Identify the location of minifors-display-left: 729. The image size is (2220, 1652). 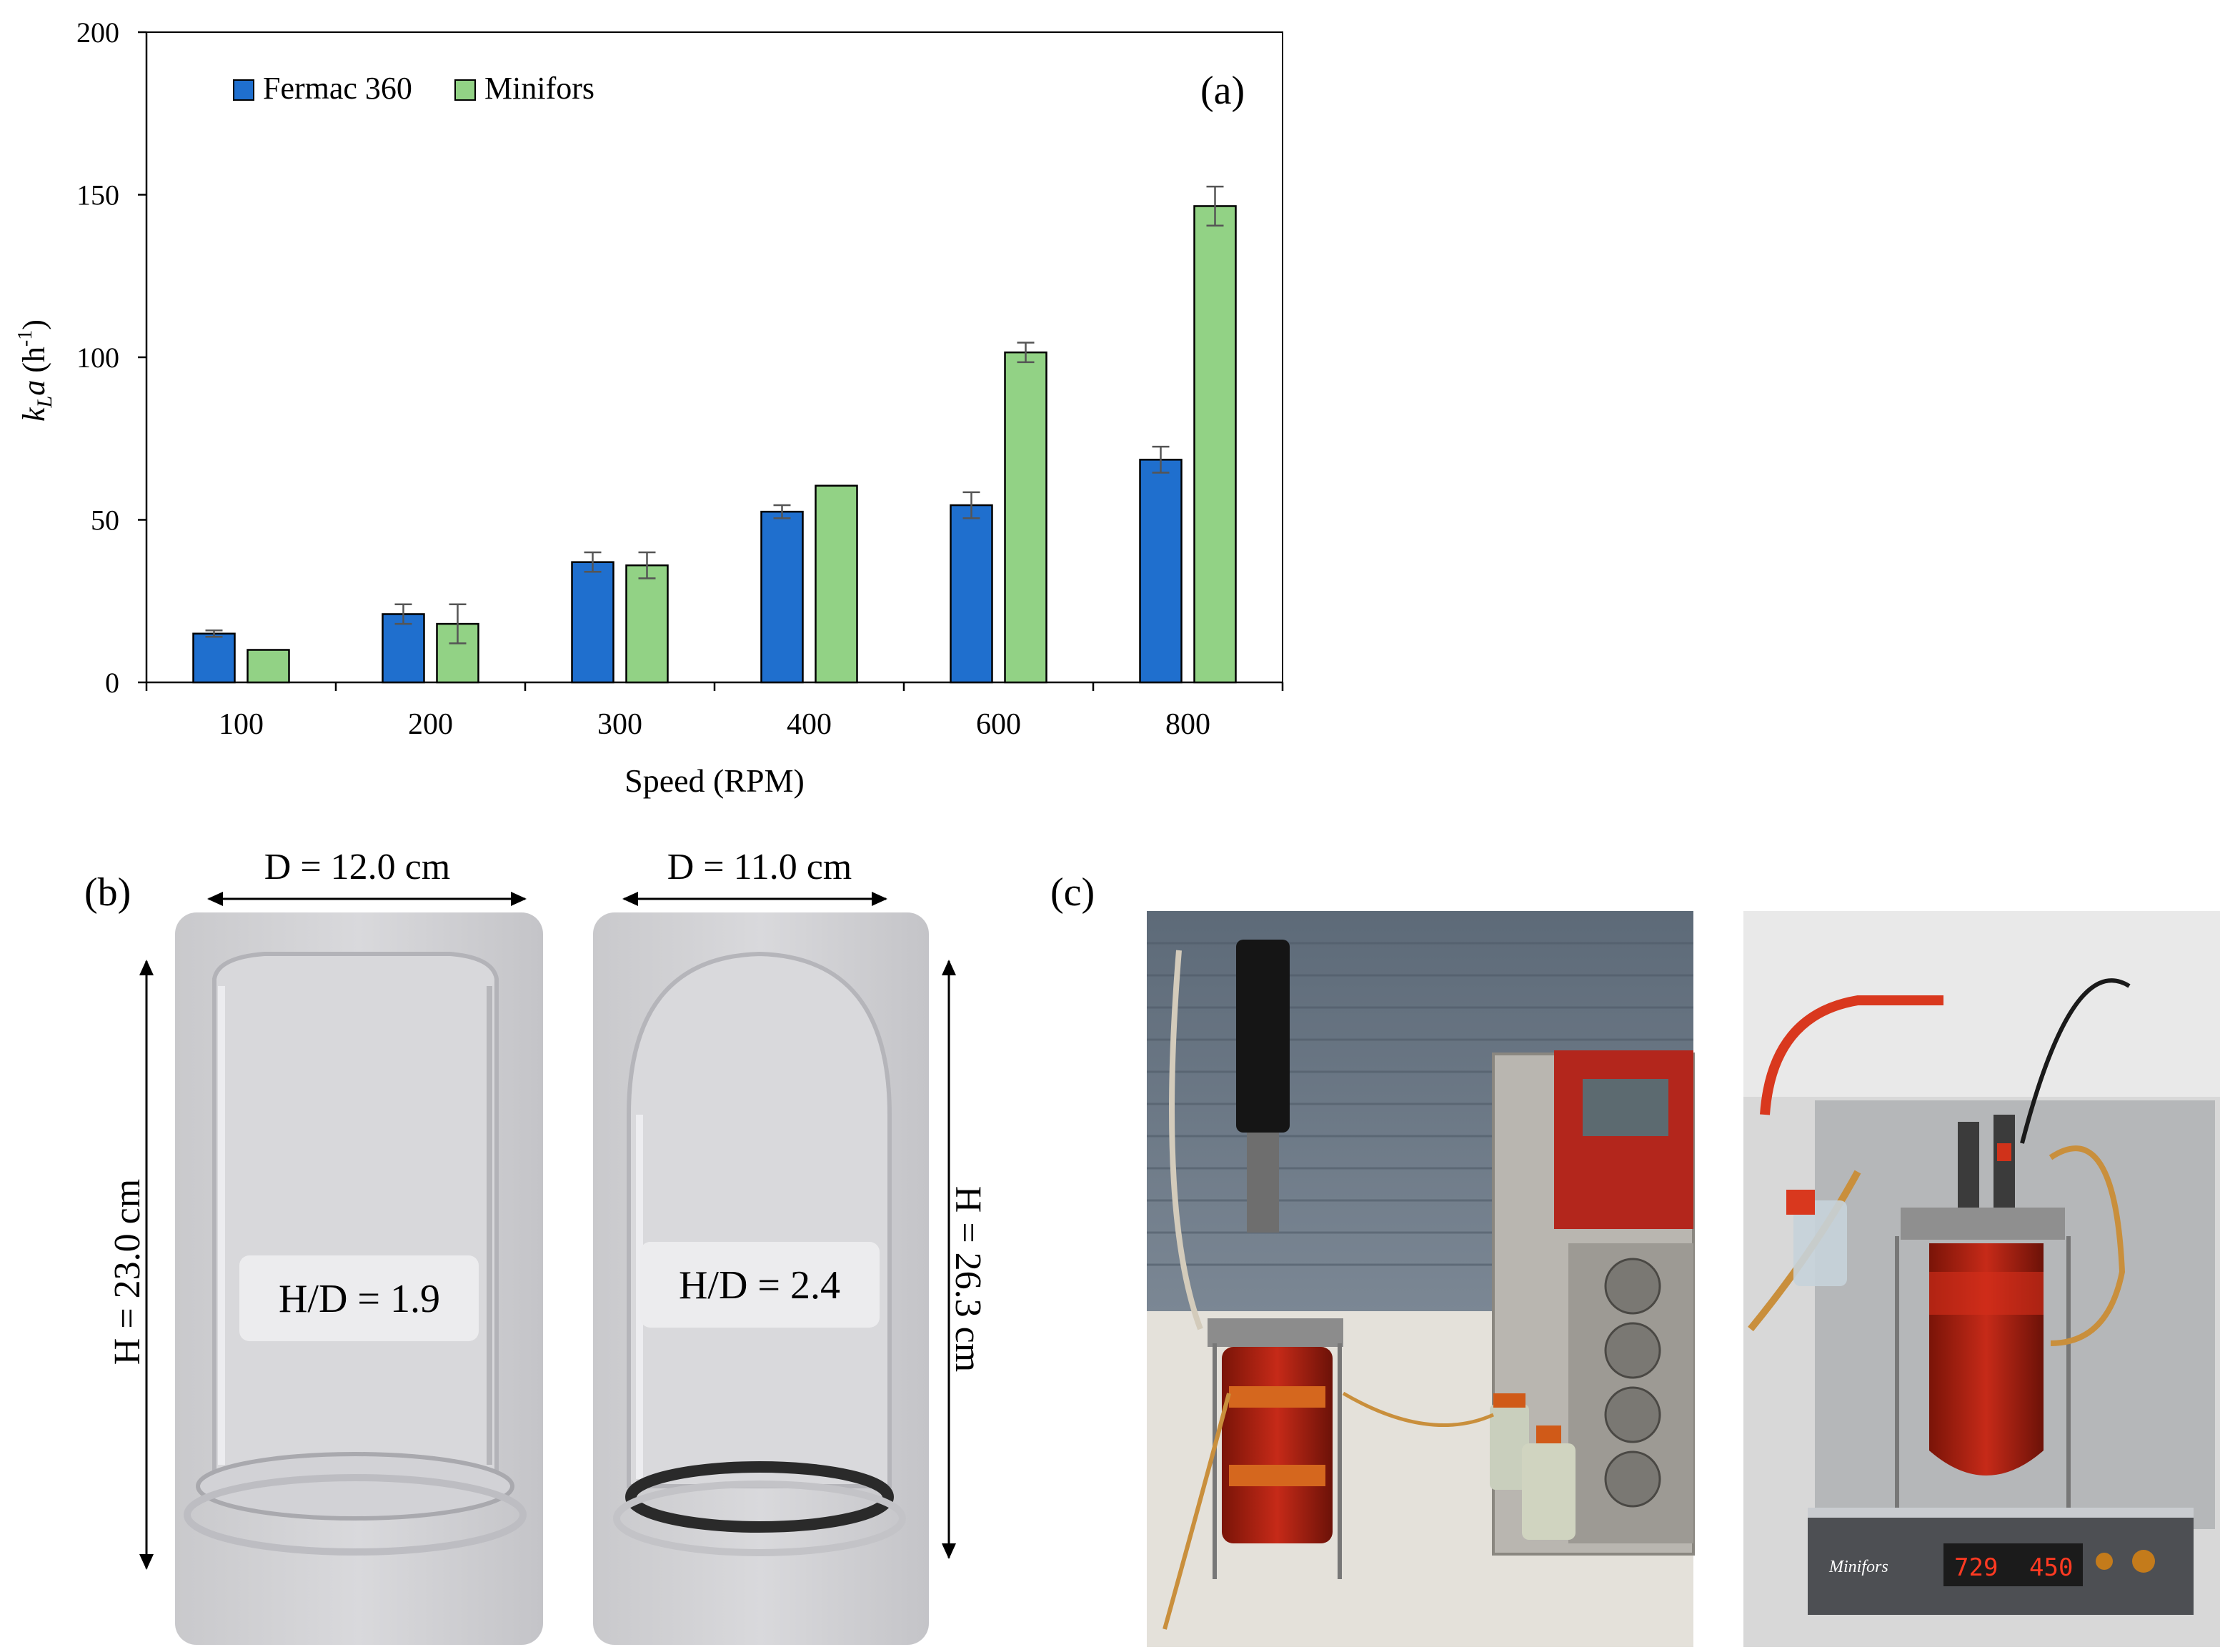
(1976, 1567).